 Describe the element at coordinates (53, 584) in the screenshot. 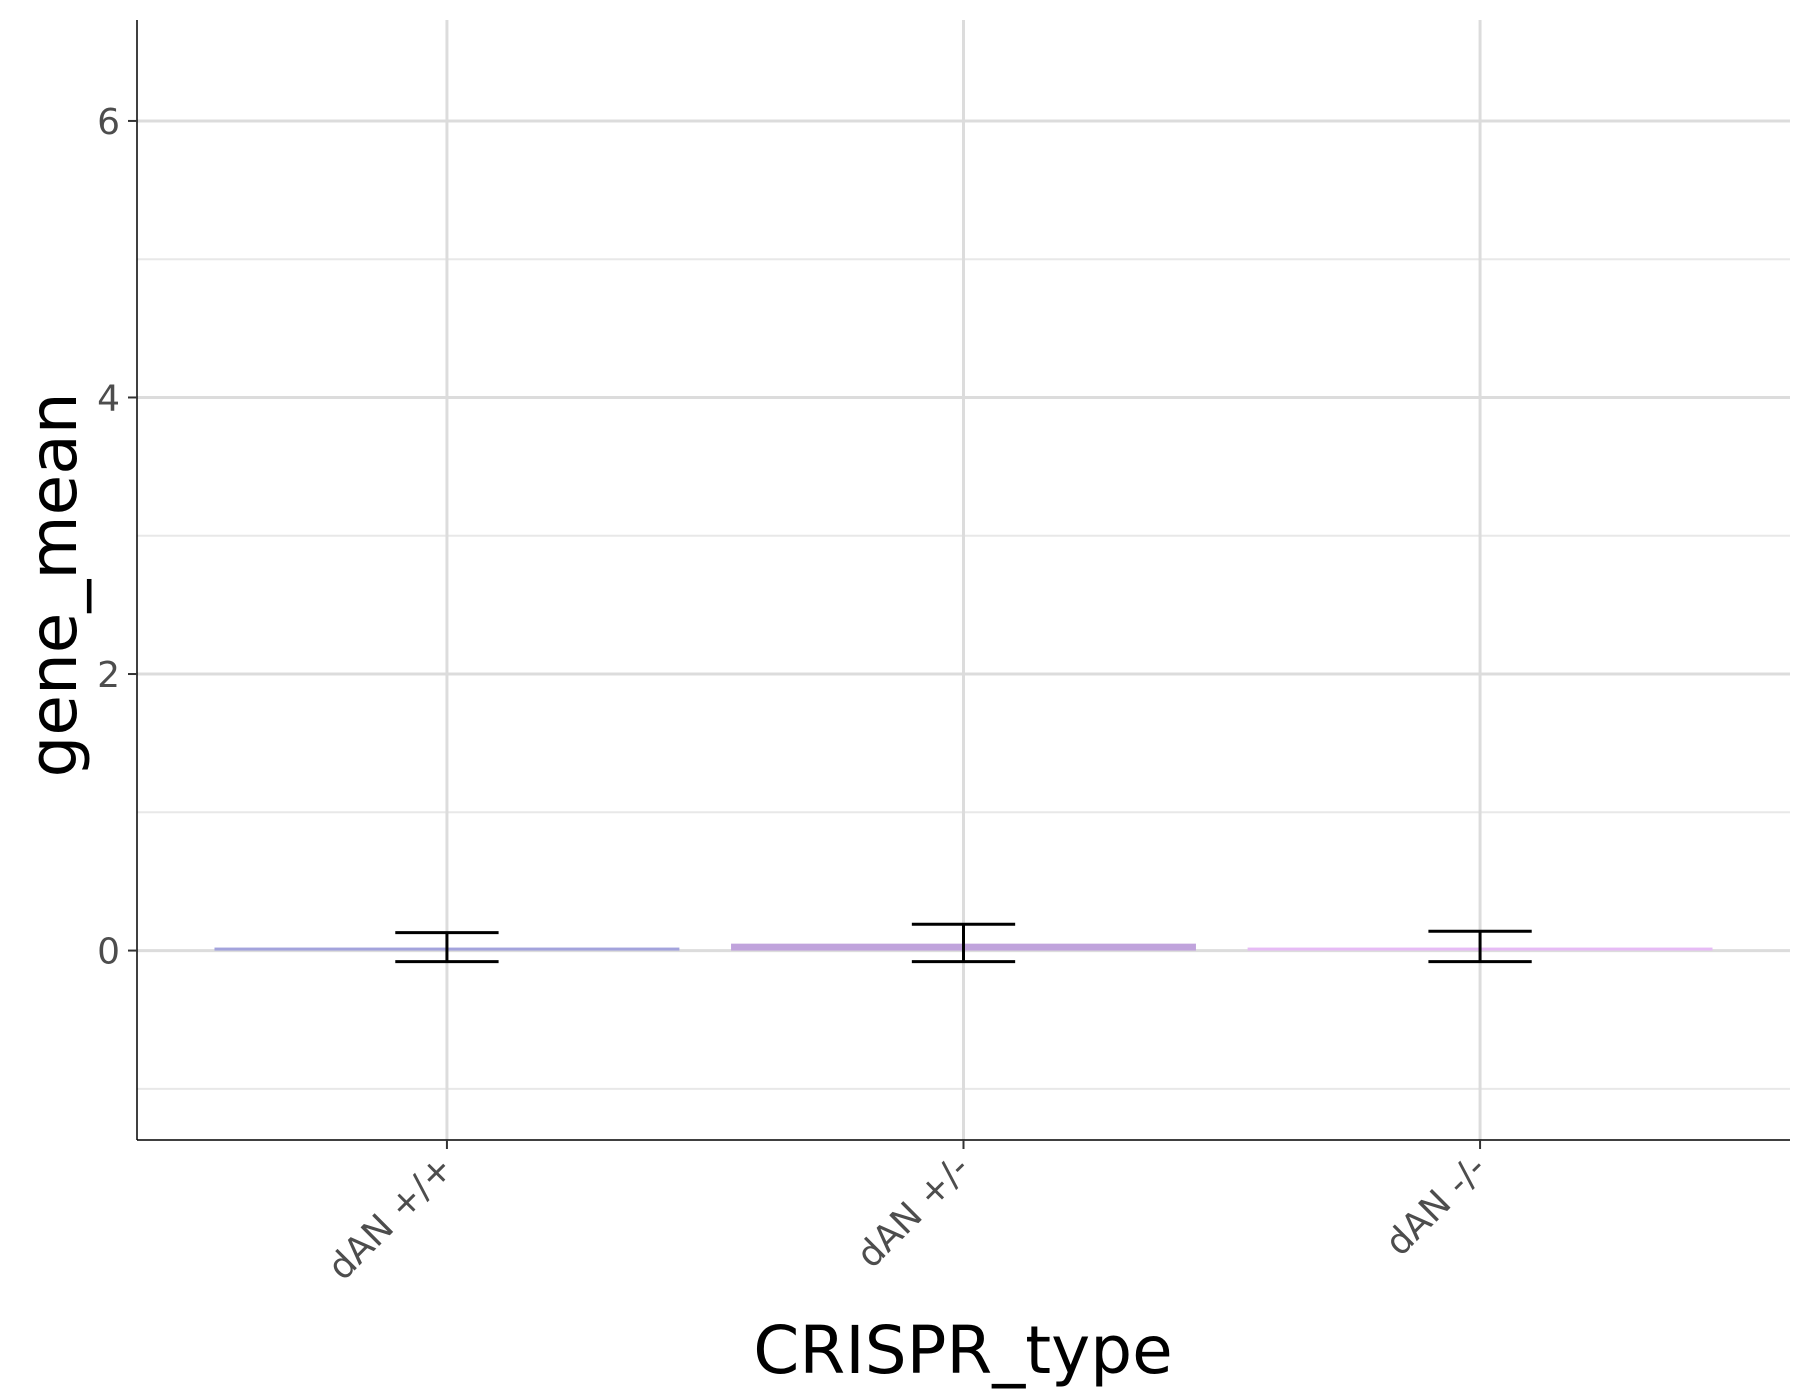

I see `y-axis-title: gene_mean` at that location.